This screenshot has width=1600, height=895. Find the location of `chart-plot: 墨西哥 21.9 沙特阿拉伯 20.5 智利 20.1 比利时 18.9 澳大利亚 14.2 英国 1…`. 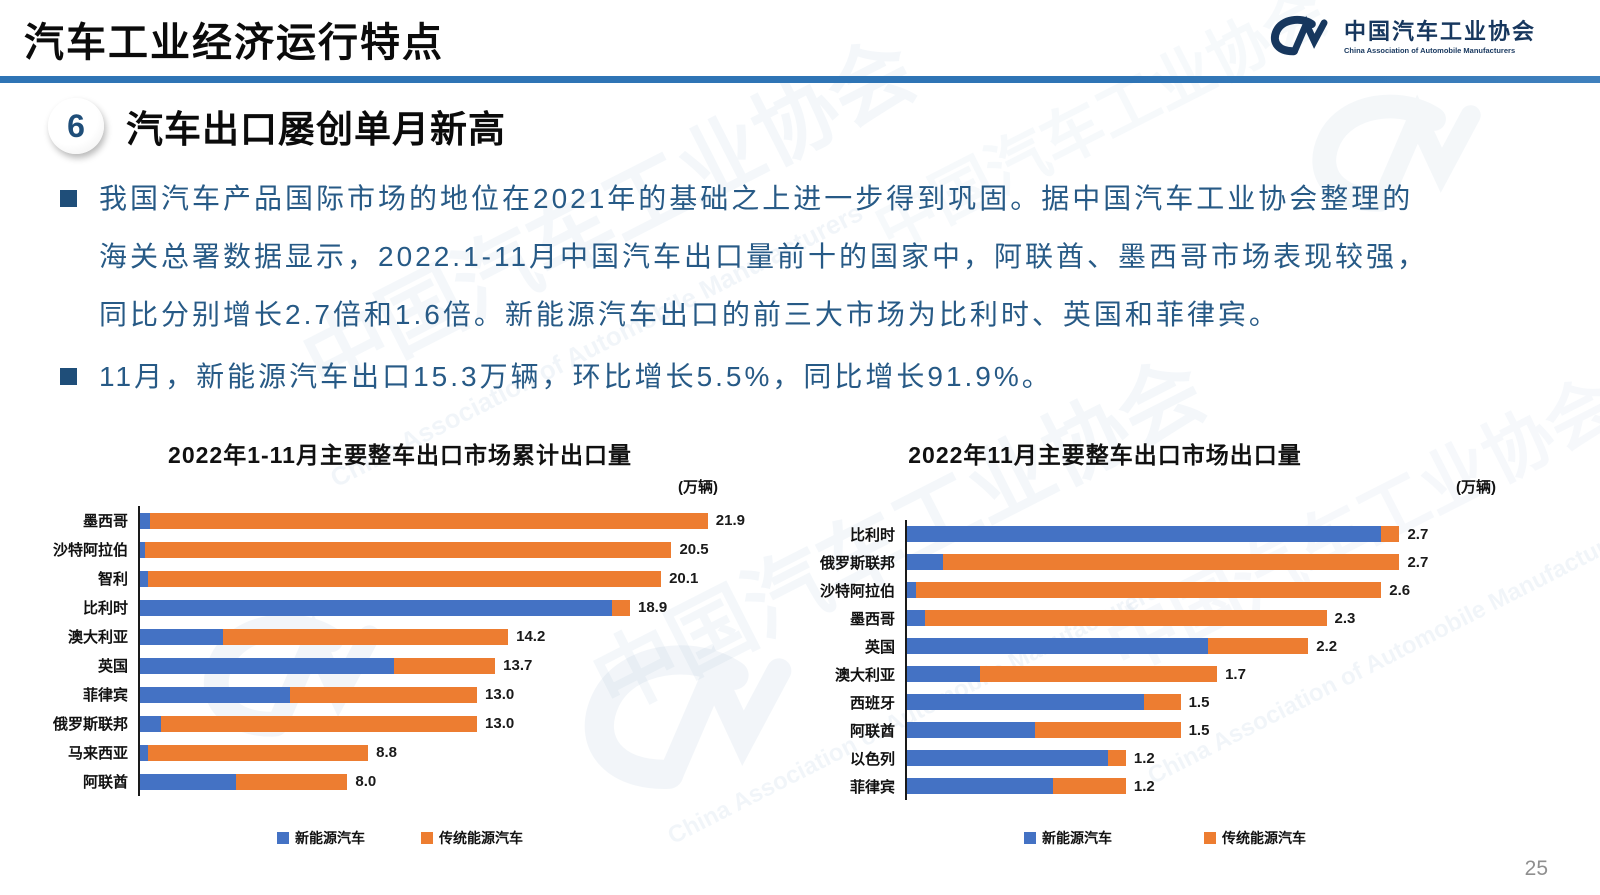

chart-plot: 墨西哥 21.9 沙特阿拉伯 20.5 智利 20.1 比利时 18.9 澳大利亚 14.2 英国 1… is located at coordinates (400, 651).